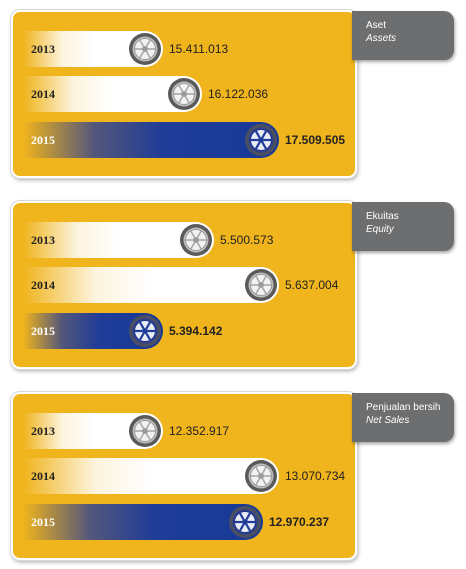 The image size is (466, 569). I want to click on chart-subtitle: Assets, so click(381, 38).